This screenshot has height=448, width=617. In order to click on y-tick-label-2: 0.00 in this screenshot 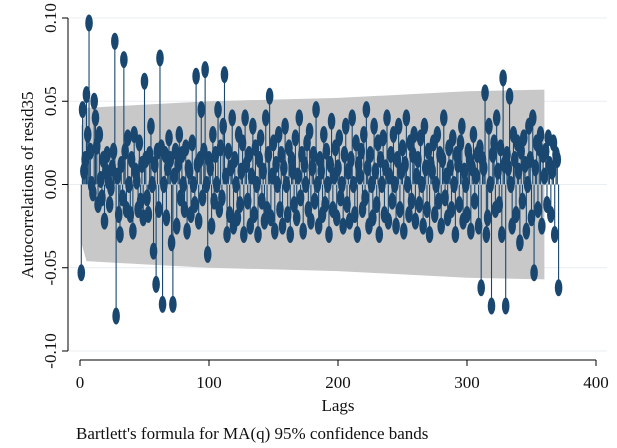, I will do `click(50, 185)`.